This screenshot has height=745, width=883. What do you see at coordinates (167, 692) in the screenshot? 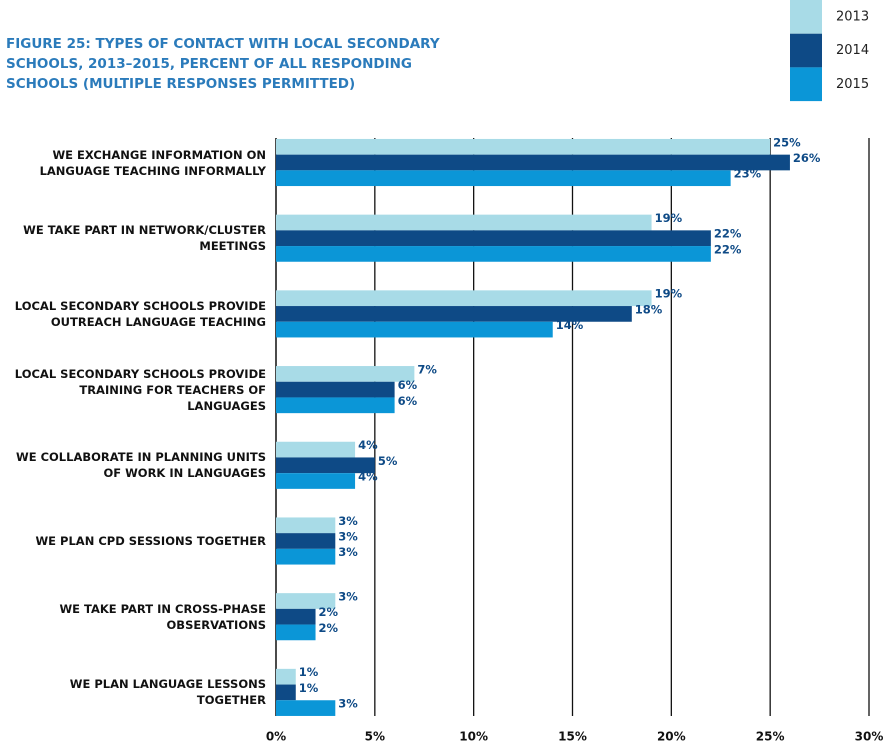
I see `category-label: WE PLAN LANGUAGE LESSONS TOGETHER` at bounding box center [167, 692].